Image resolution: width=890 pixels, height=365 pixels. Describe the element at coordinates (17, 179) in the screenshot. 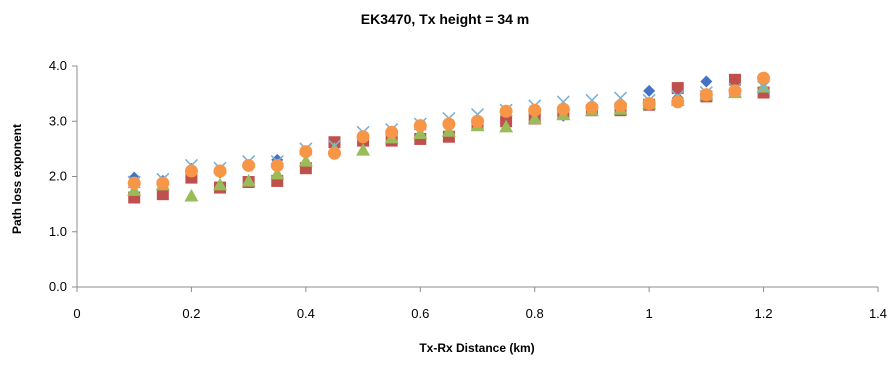

I see `y-axis-label: Path loss exponent` at that location.